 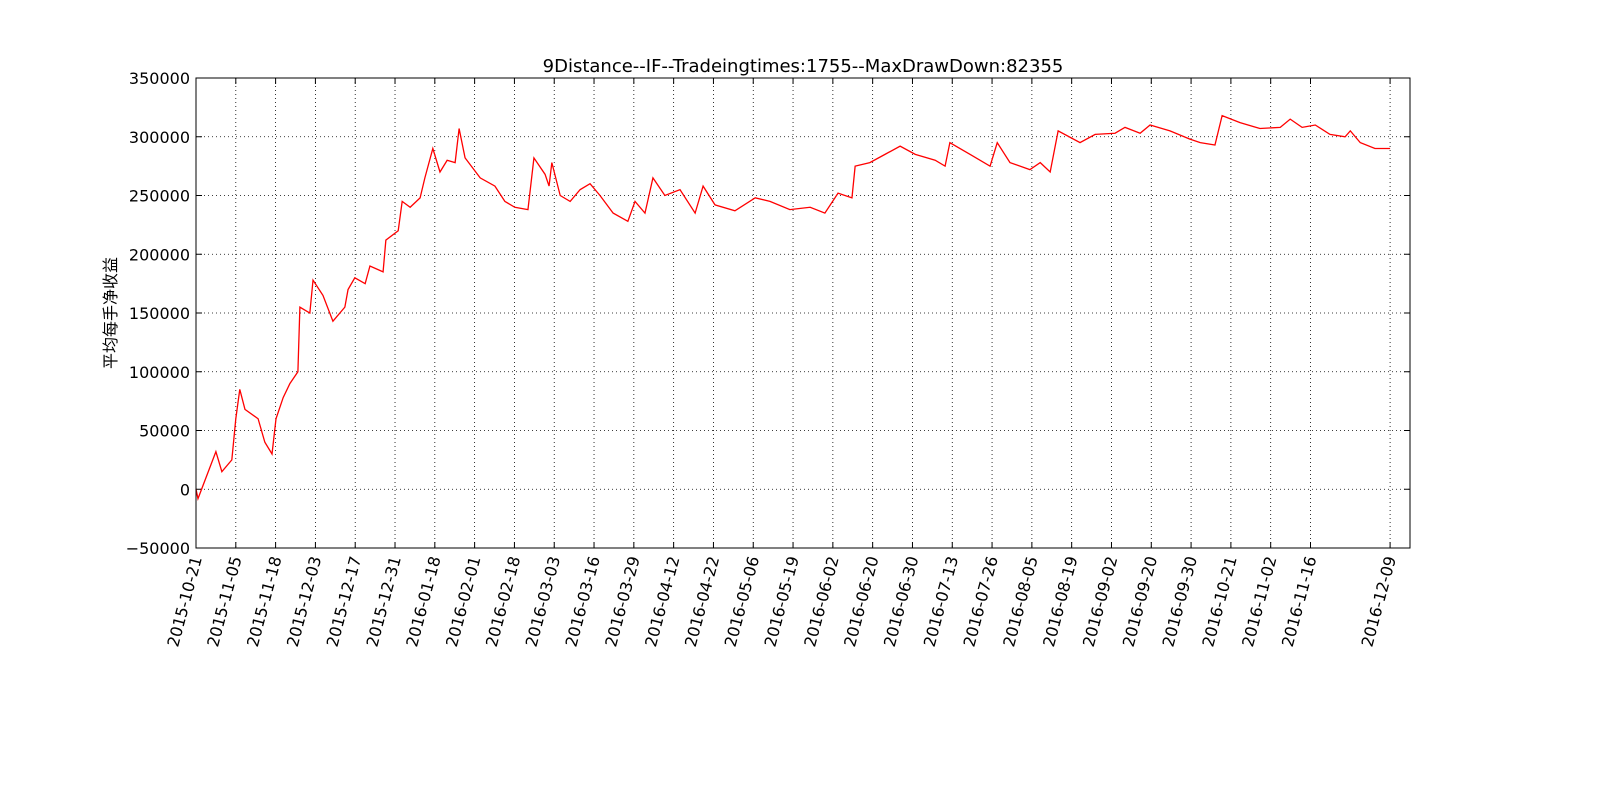 I want to click on y-tick-label: 50000, so click(x=164, y=431).